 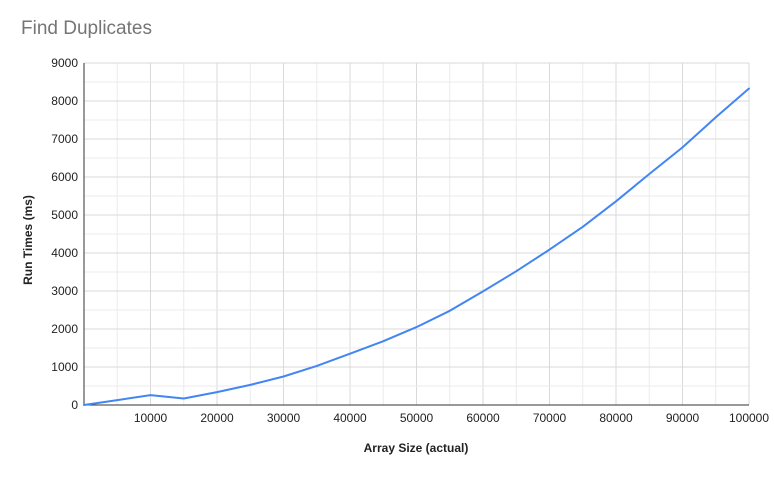 I want to click on x-tick-label: 70000, so click(x=550, y=418).